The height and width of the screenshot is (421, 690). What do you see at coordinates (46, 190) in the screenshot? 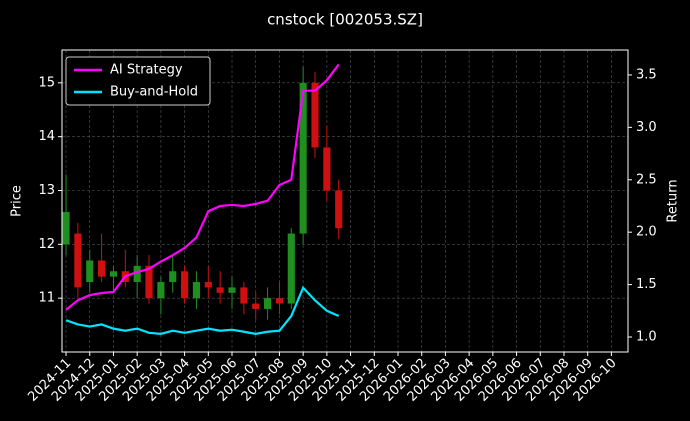
I see `y-tick-label: 13` at bounding box center [46, 190].